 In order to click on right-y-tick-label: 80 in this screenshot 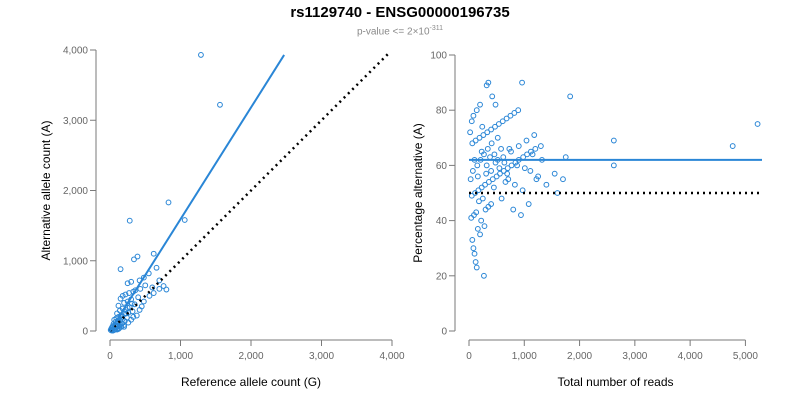, I will do `click(442, 111)`.